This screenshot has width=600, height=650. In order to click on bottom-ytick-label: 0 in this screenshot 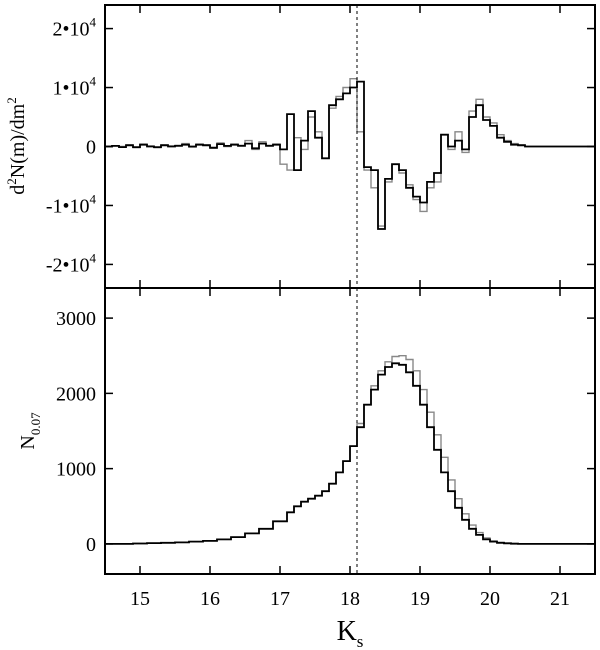, I will do `click(91, 545)`.